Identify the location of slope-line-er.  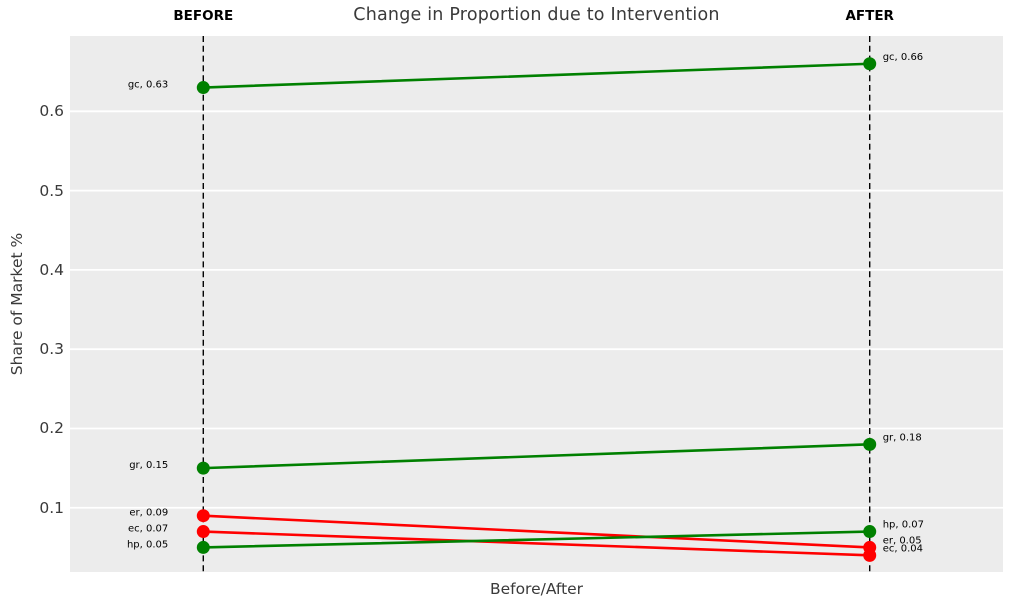
(536, 531).